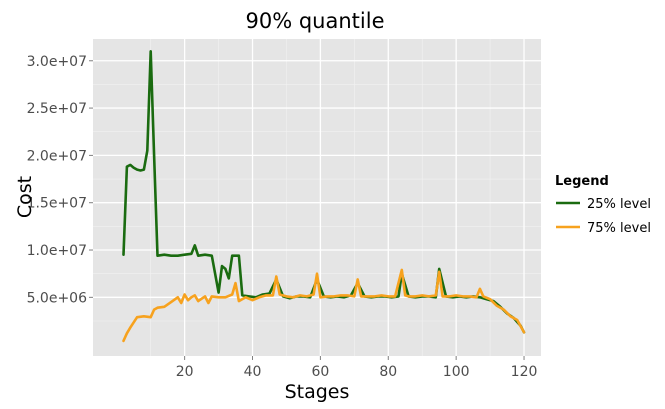  What do you see at coordinates (320, 372) in the screenshot?
I see `x-tick-label: 60` at bounding box center [320, 372].